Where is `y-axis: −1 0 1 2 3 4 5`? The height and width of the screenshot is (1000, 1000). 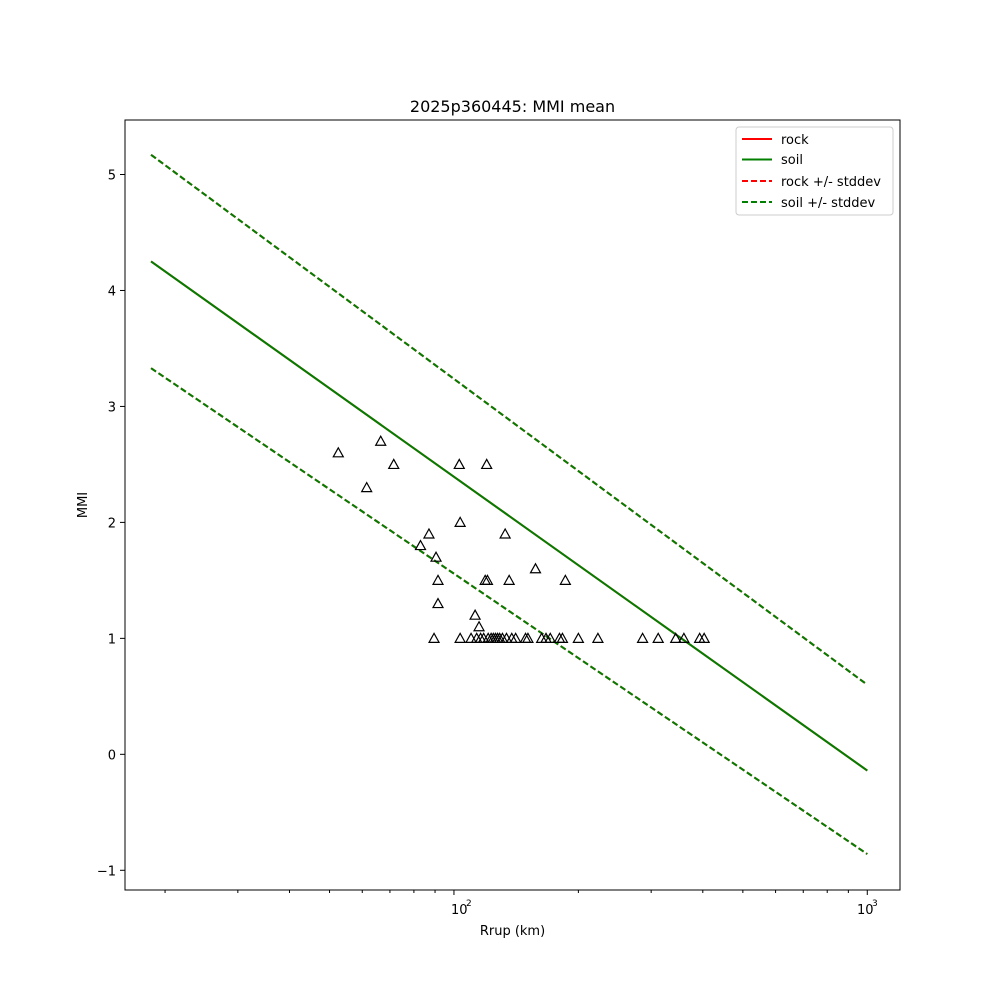
y-axis: −1 0 1 2 3 4 5 is located at coordinates (111, 524).